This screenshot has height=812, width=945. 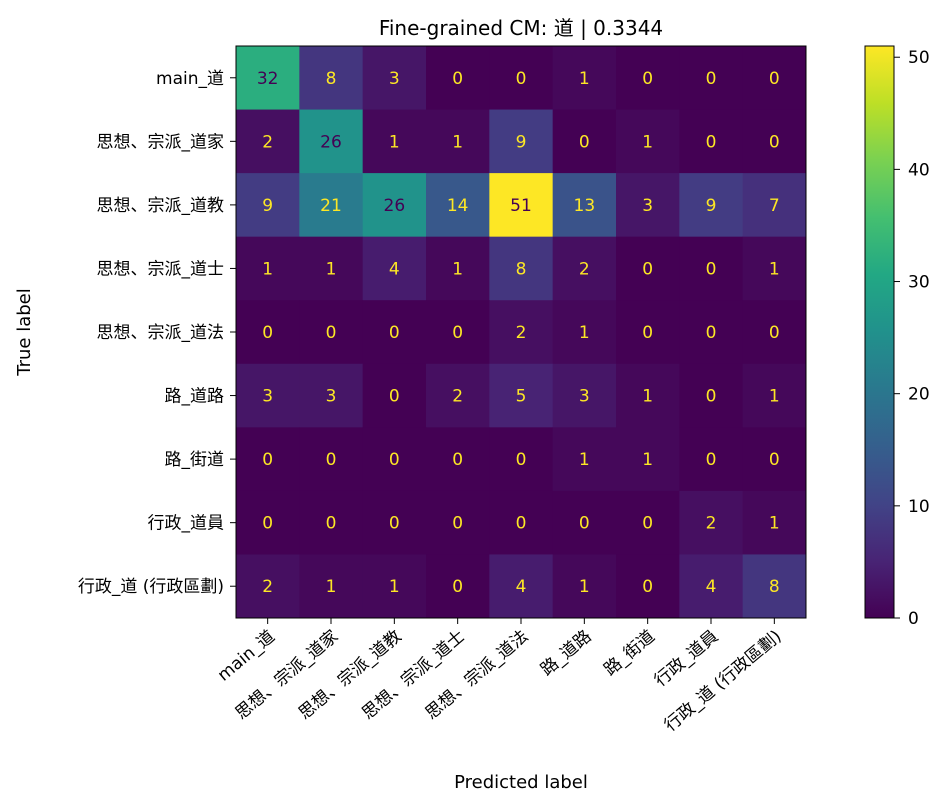 I want to click on y-tick-label: 行政_道員, so click(x=186, y=524).